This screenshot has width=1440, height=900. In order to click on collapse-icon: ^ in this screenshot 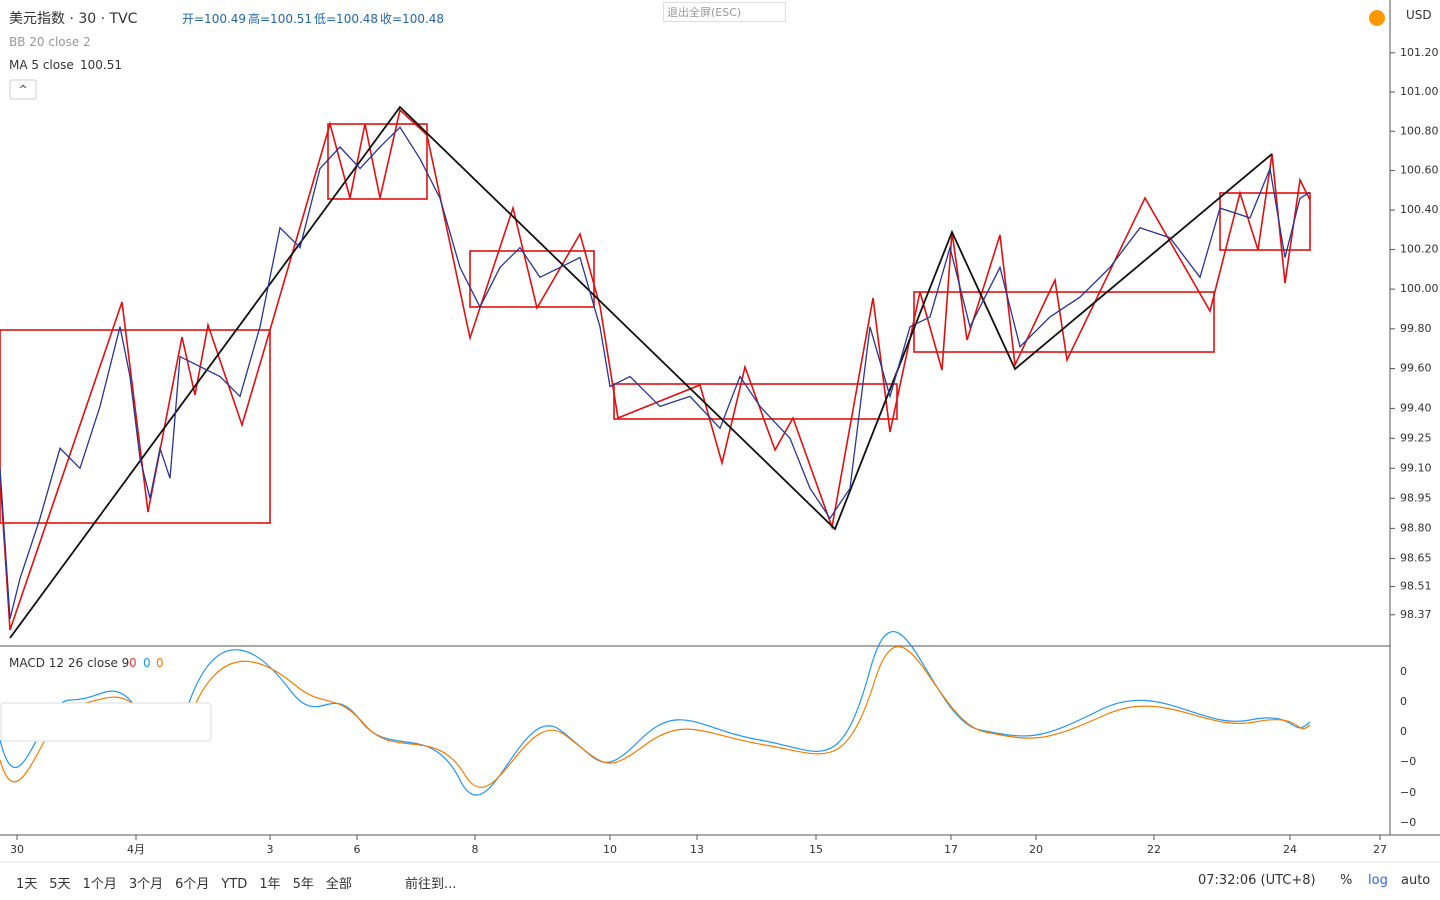, I will do `click(22, 89)`.